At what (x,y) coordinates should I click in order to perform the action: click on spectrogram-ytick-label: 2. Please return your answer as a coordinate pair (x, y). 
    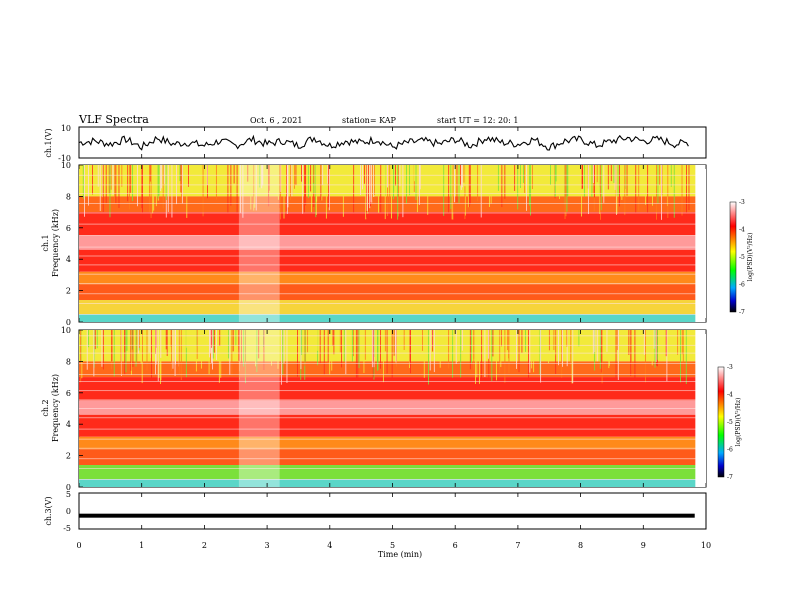
    Looking at the image, I should click on (68, 291).